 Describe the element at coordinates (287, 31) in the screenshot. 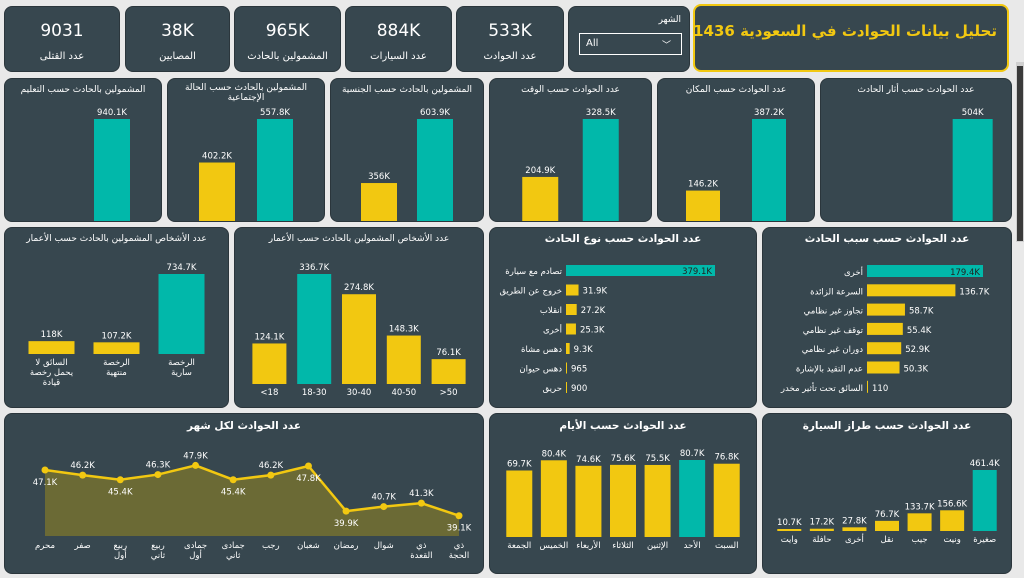

I see `kpi-value: 965K` at that location.